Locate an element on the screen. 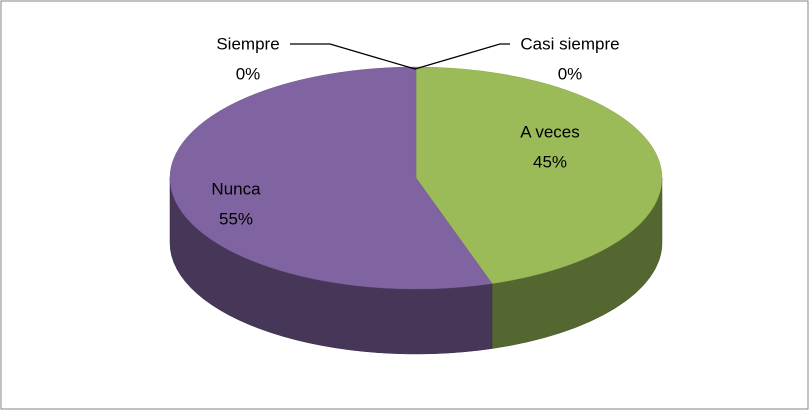 The height and width of the screenshot is (411, 810). slice-label-value: 45% is located at coordinates (550, 161).